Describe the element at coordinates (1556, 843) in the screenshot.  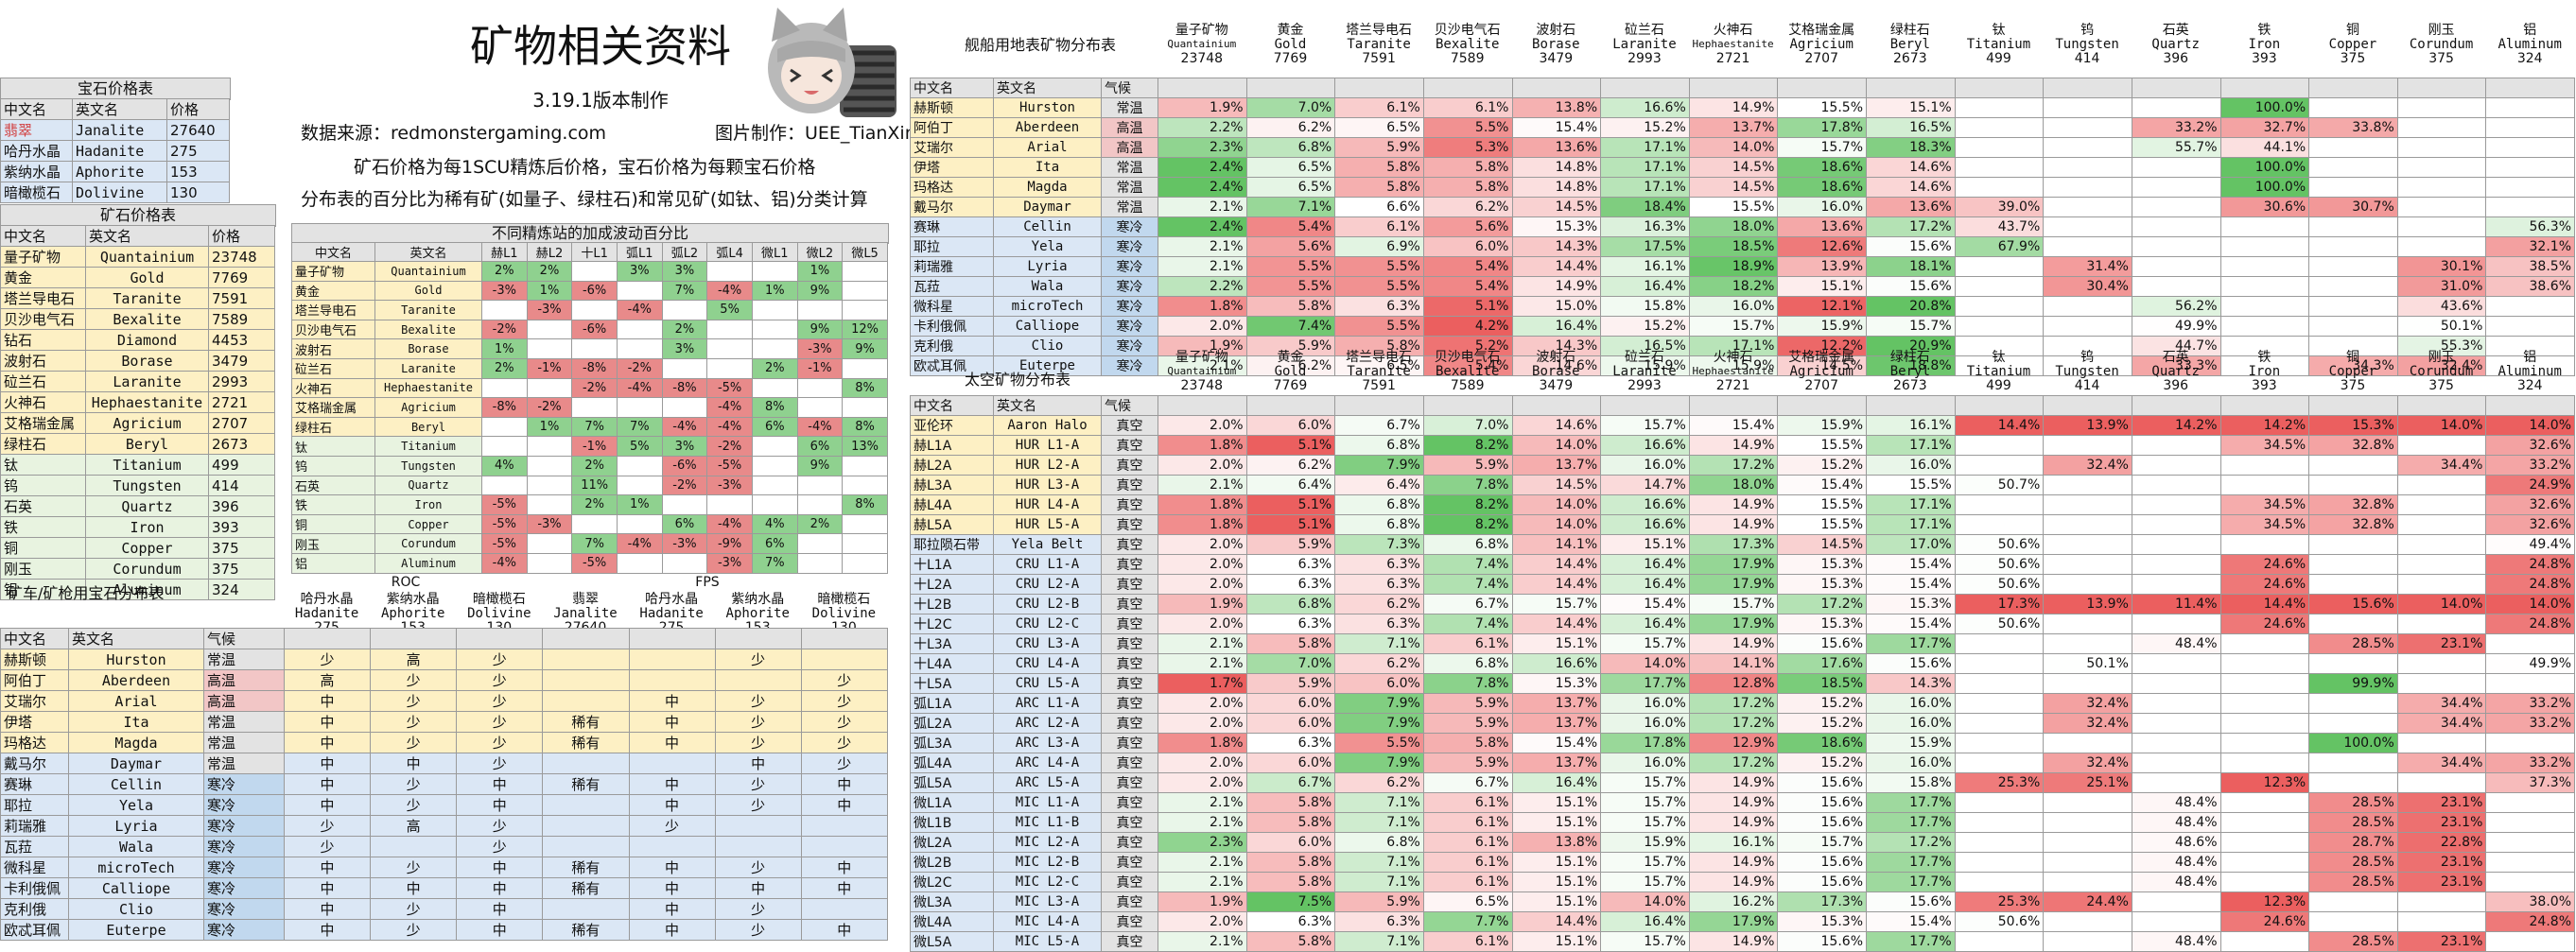
I see `percent-cell: 13.8%` at that location.